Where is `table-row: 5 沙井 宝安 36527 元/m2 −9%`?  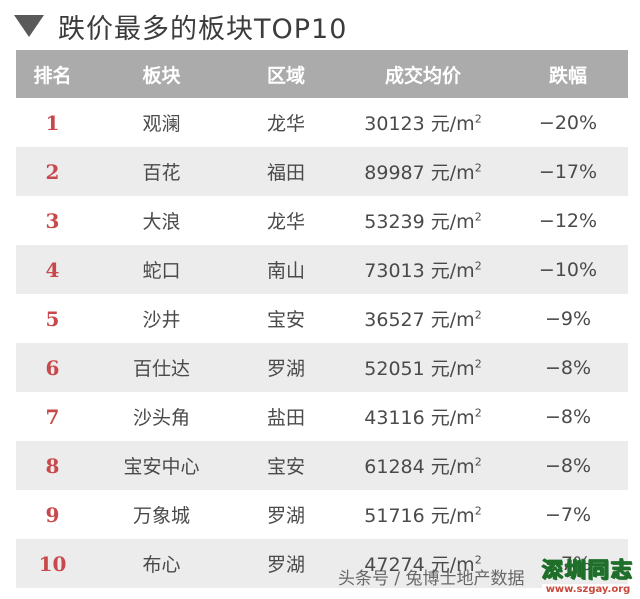 table-row: 5 沙井 宝安 36527 元/m2 −9% is located at coordinates (322, 318).